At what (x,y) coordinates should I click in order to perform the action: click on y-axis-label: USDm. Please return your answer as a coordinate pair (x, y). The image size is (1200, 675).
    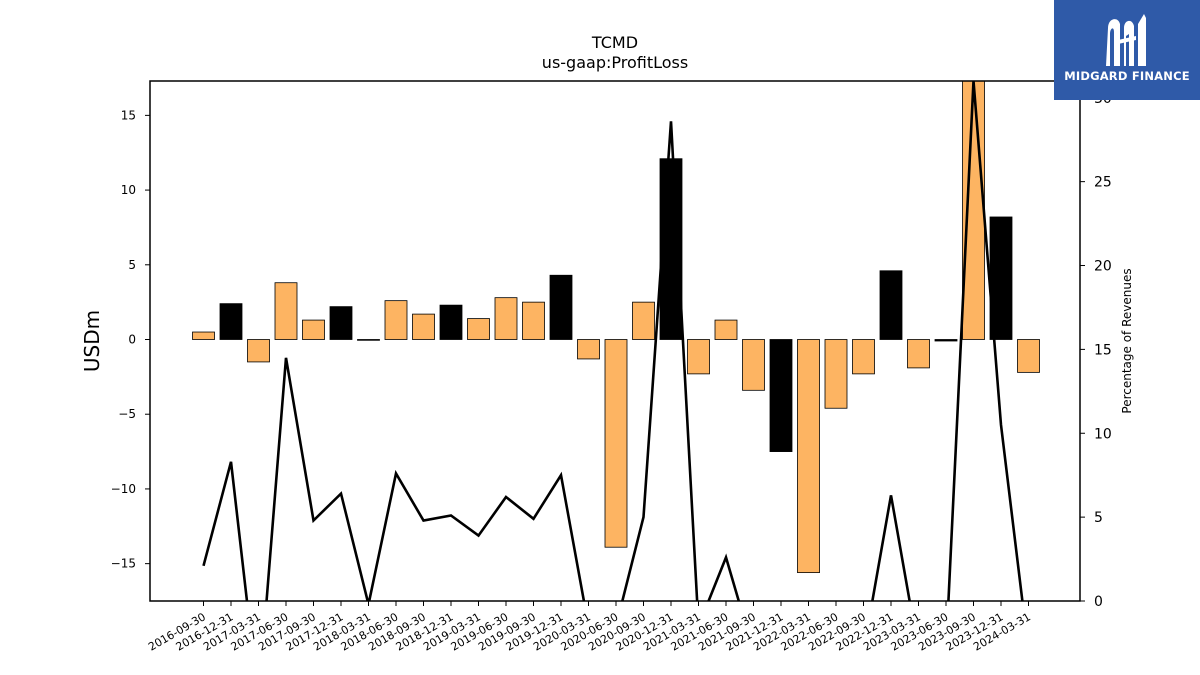
    Looking at the image, I should click on (92, 341).